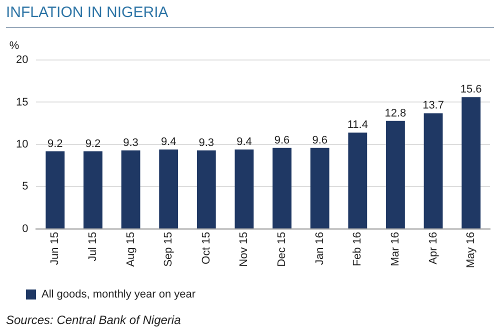 This screenshot has width=500, height=333. Describe the element at coordinates (87, 12) in the screenshot. I see `chart-title: INFLATION IN NIGERIA` at that location.